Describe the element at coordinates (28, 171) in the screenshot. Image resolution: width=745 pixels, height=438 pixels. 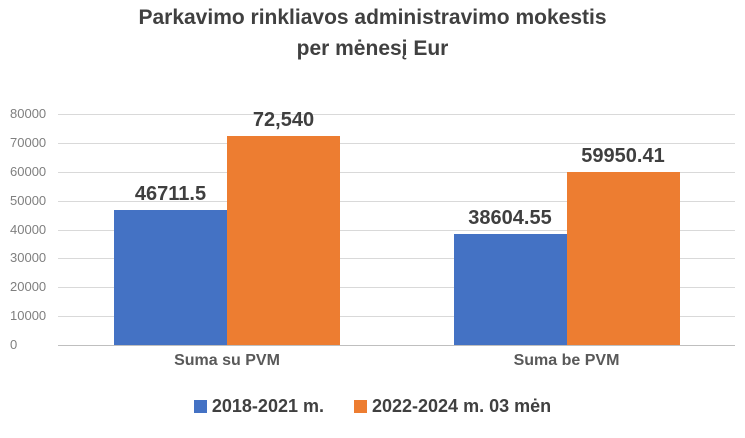
I see `y-tick-label-60000: 60000` at that location.